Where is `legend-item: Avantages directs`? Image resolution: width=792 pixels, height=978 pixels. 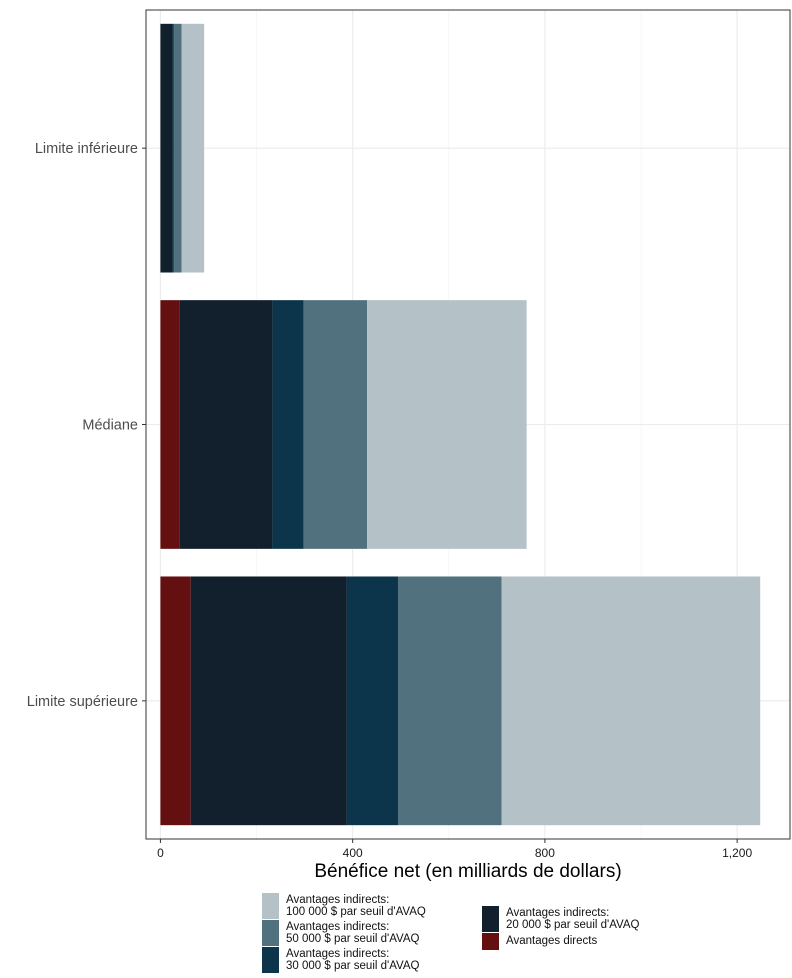
legend-item: Avantages directs is located at coordinates (539, 941).